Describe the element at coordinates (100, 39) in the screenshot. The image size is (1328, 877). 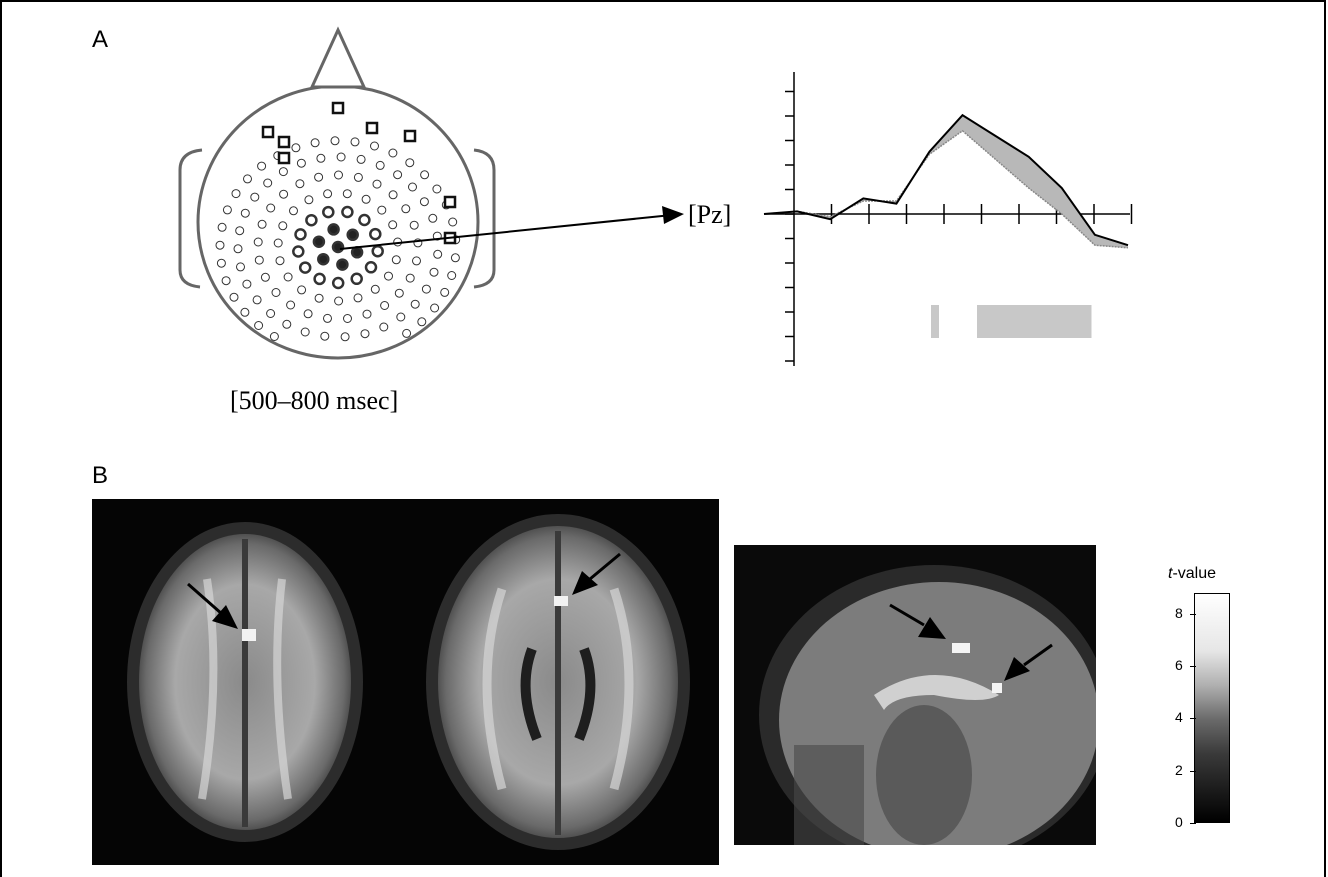
I see `panel-a-label: A` at that location.